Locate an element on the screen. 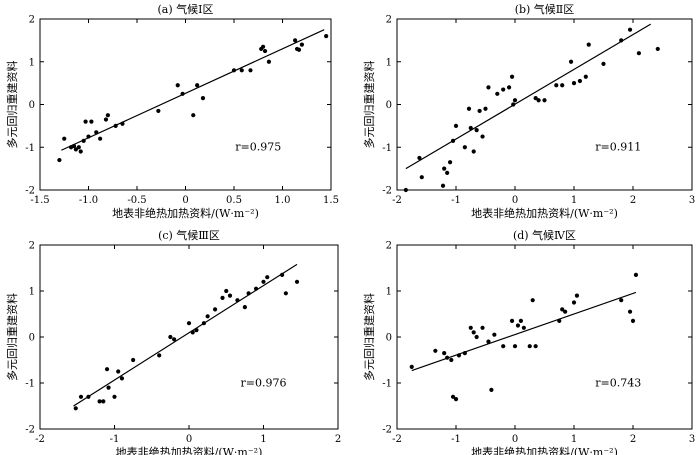 The width and height of the screenshot is (700, 455). x-tick-label: -1.0 is located at coordinates (88, 200).